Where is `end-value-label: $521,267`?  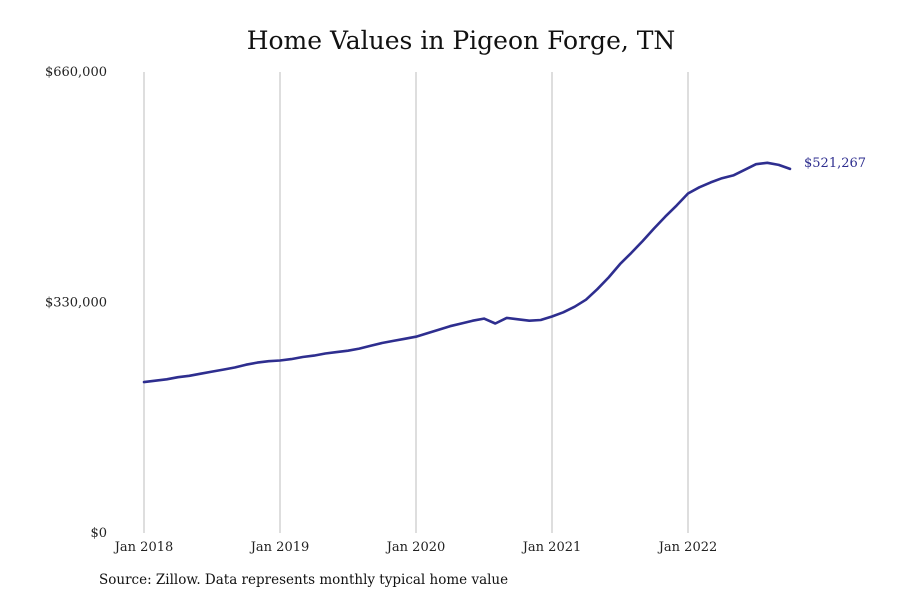 end-value-label: $521,267 is located at coordinates (835, 163).